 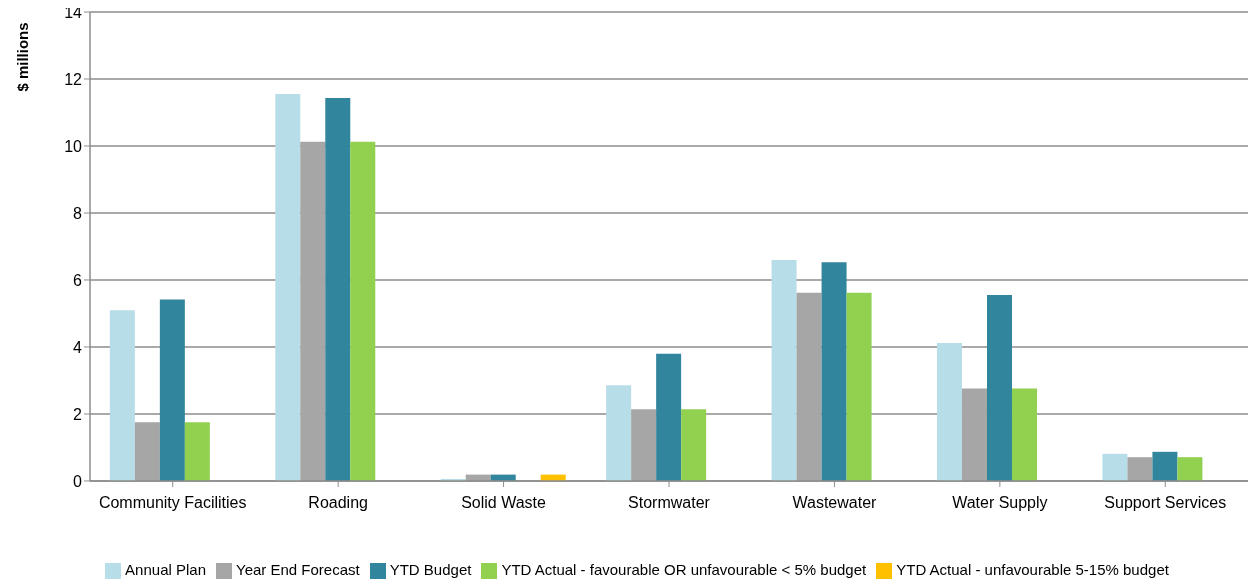 What do you see at coordinates (338, 503) in the screenshot?
I see `x-tick-label: Roading` at bounding box center [338, 503].